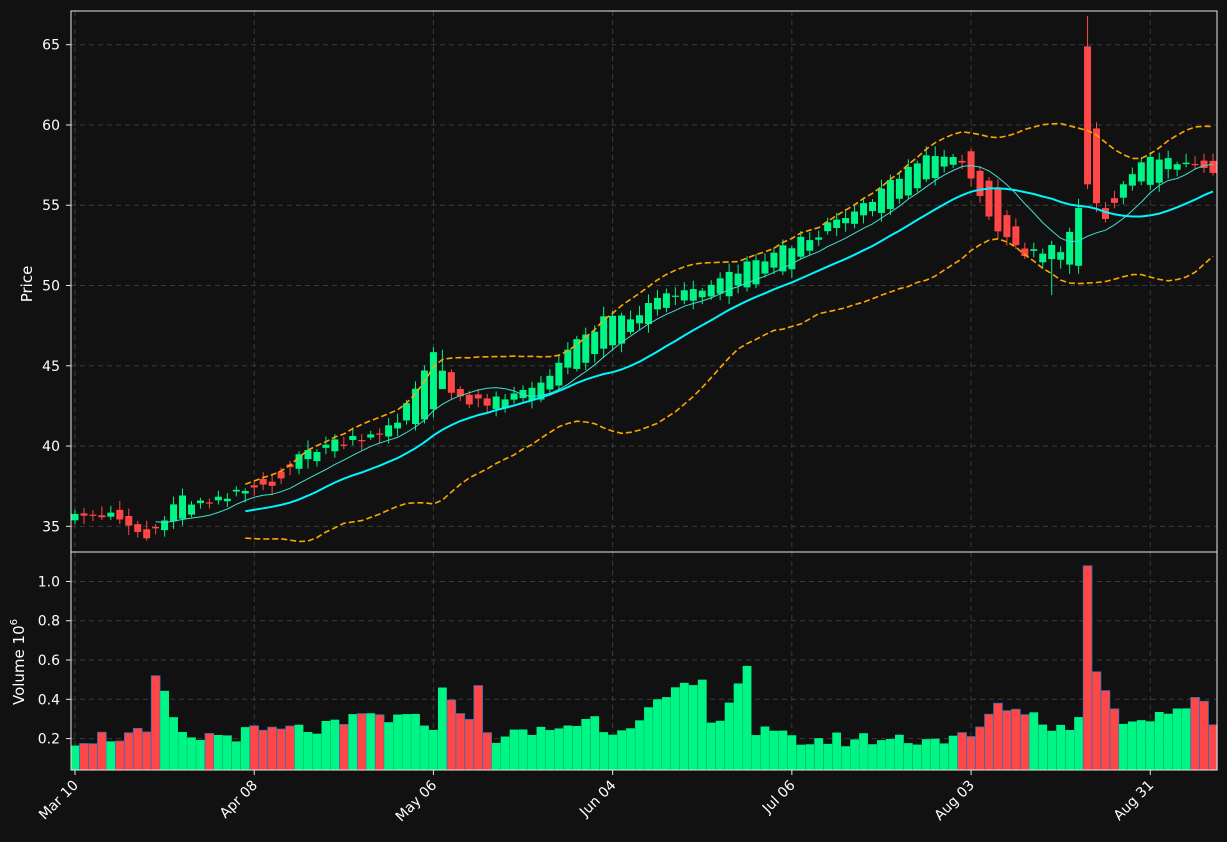 The image size is (1227, 842). I want to click on price-tick-label: 60, so click(51, 126).